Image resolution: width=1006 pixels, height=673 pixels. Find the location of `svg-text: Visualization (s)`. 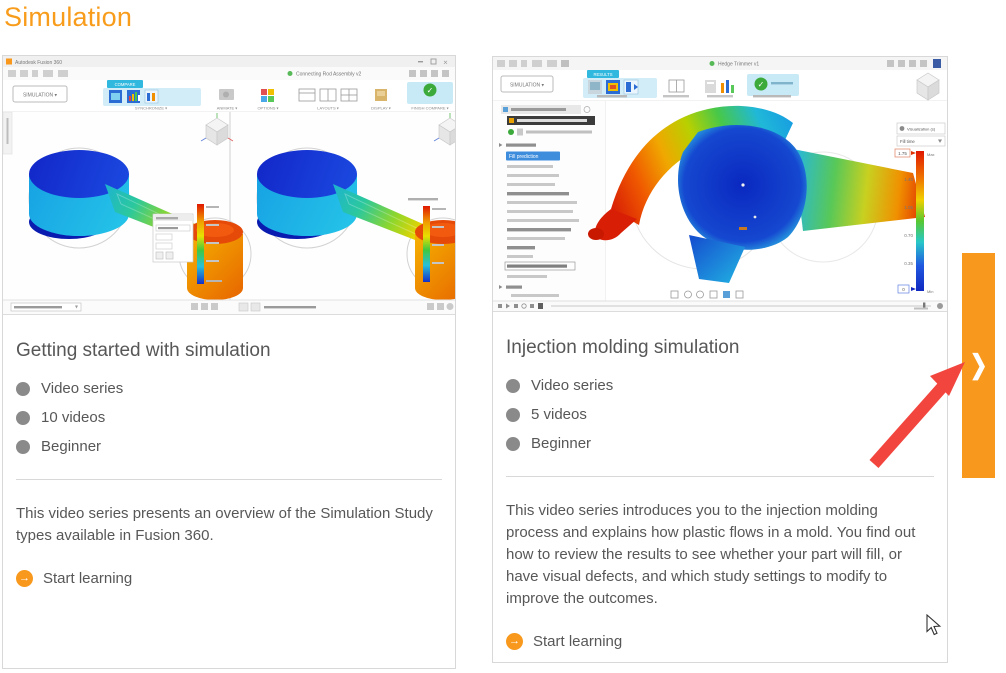

svg-text: Visualization (s) is located at coordinates (921, 129).